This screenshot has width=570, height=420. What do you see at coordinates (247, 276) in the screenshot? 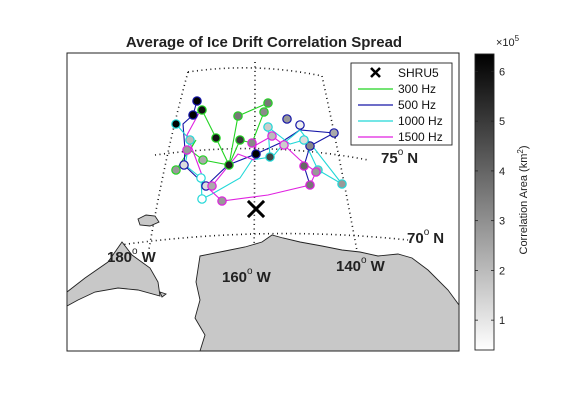
I see `lon-160-label: 160o W` at bounding box center [247, 276].